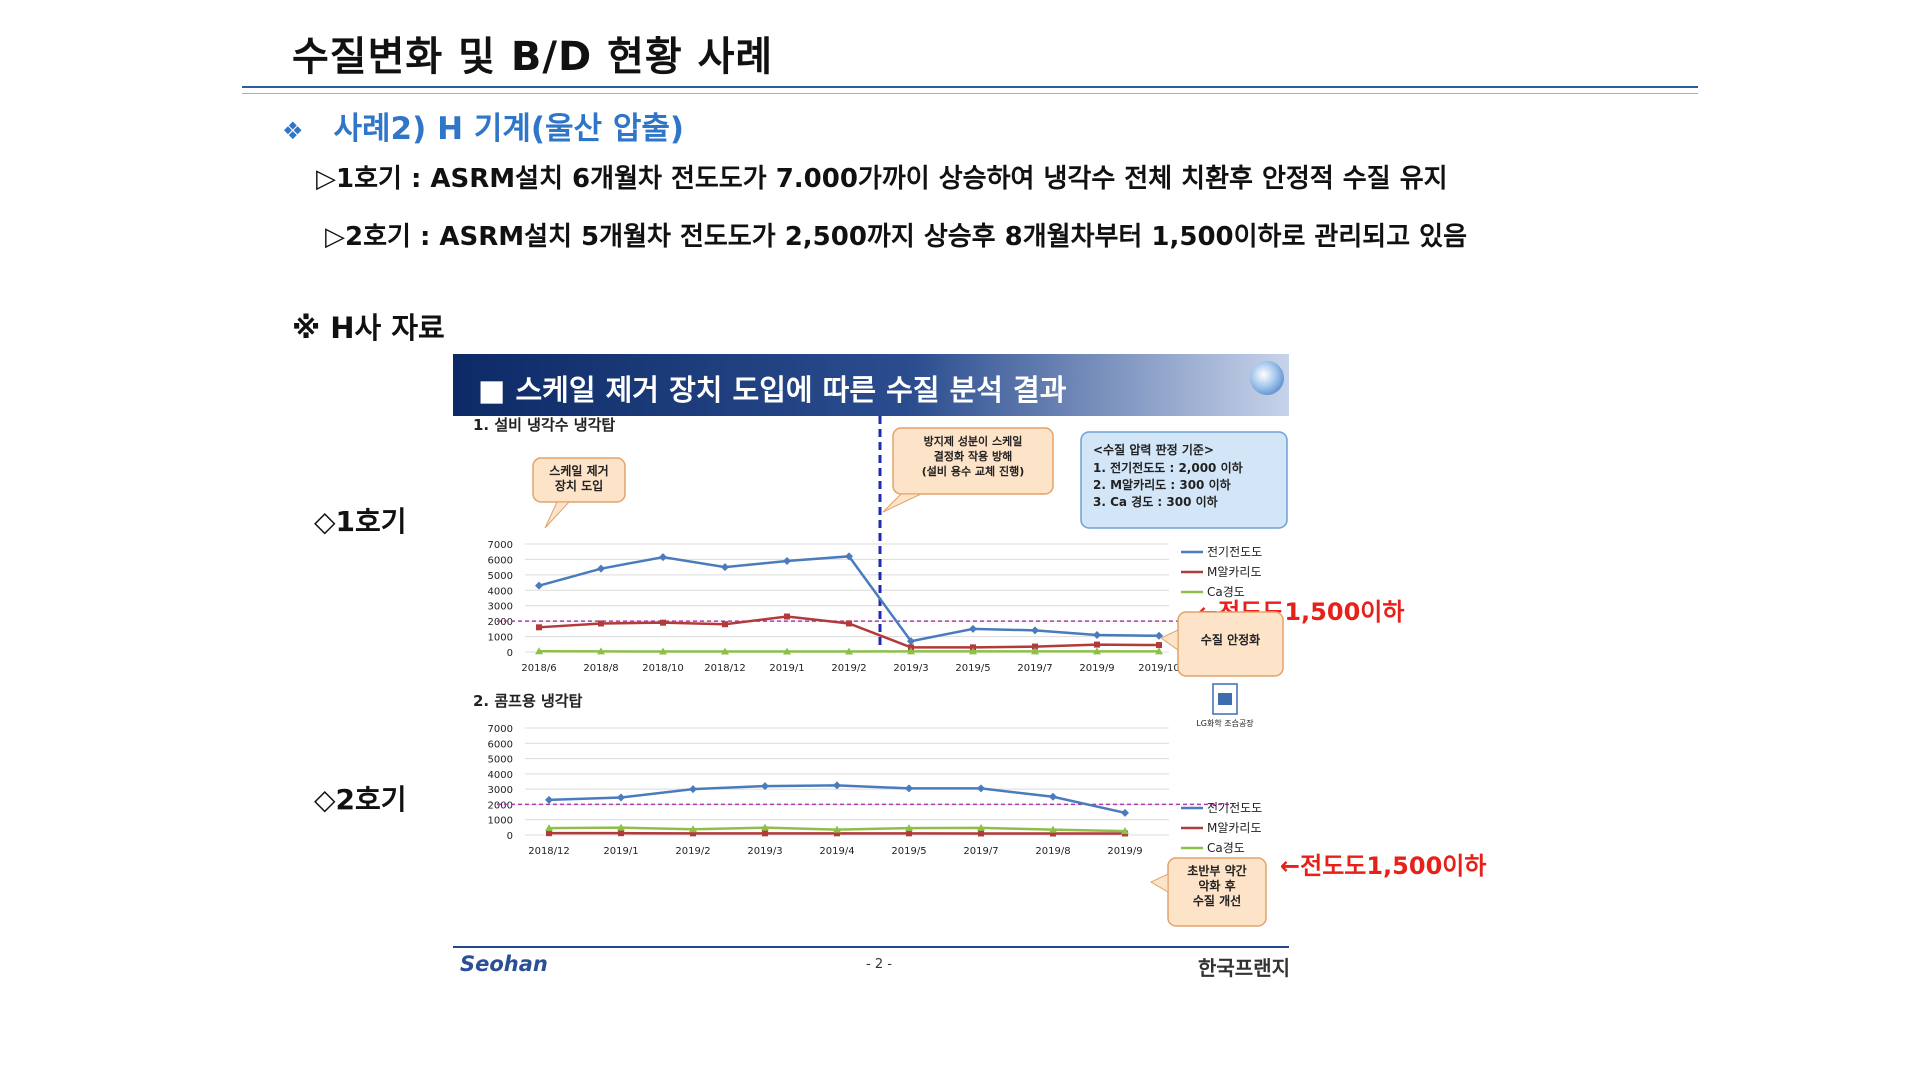  What do you see at coordinates (368, 328) in the screenshot?
I see `source-note: ※ H사 자료` at bounding box center [368, 328].